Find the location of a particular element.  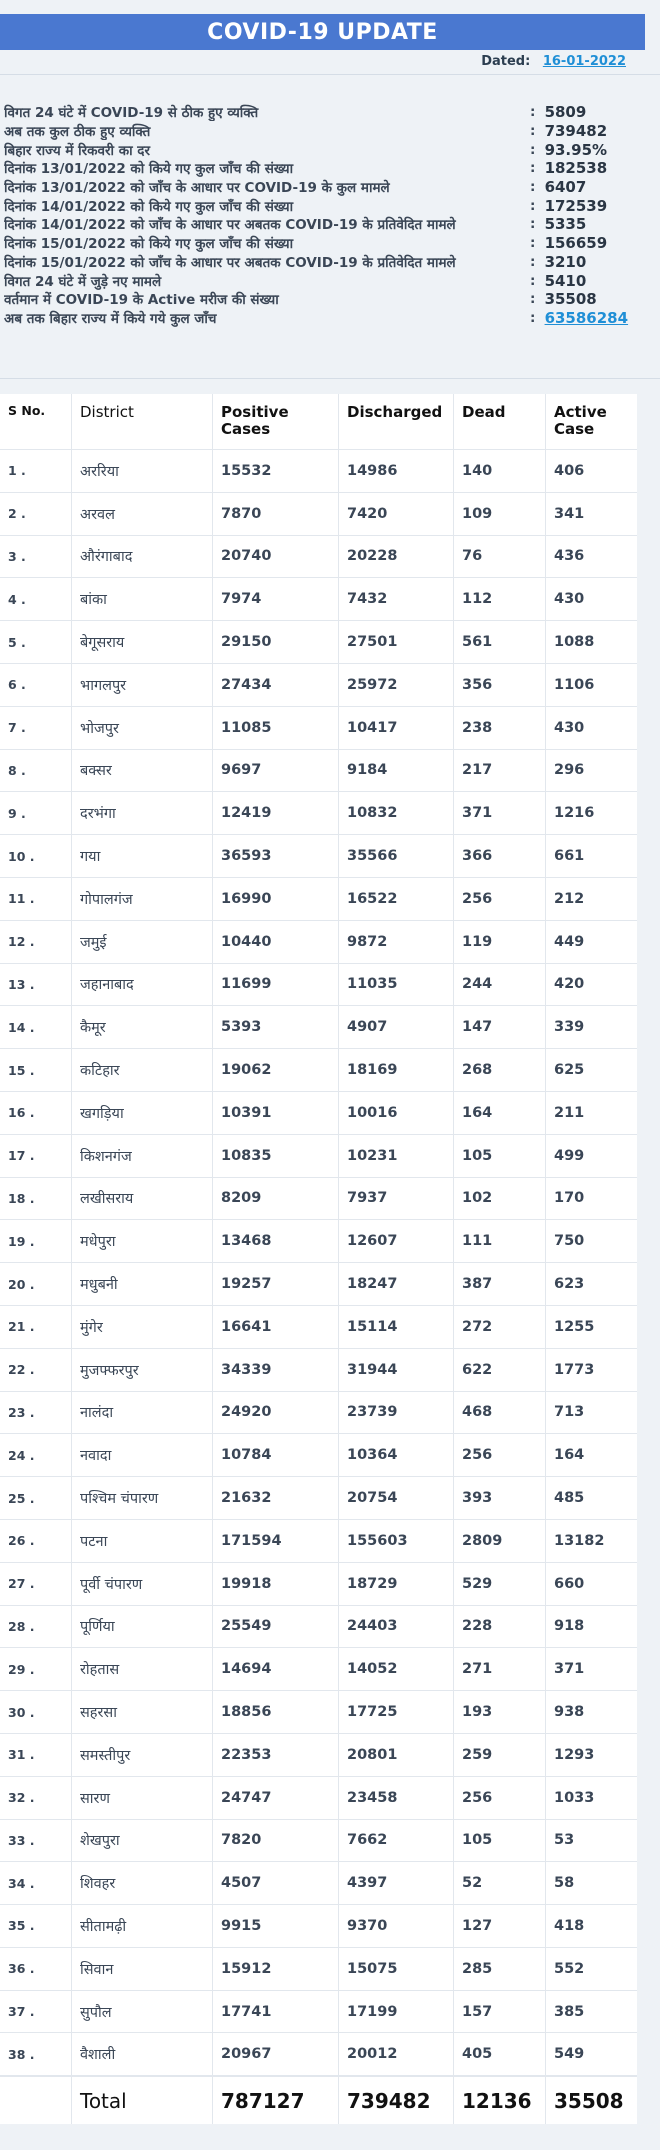

row-active: 164 is located at coordinates (569, 1455).